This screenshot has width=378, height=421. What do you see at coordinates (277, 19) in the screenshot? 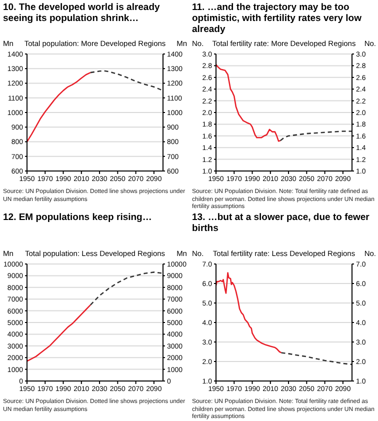
I see `chart-title: 11. …and the trajectory may be too optimistic, with fertility rates very low already` at bounding box center [277, 19].